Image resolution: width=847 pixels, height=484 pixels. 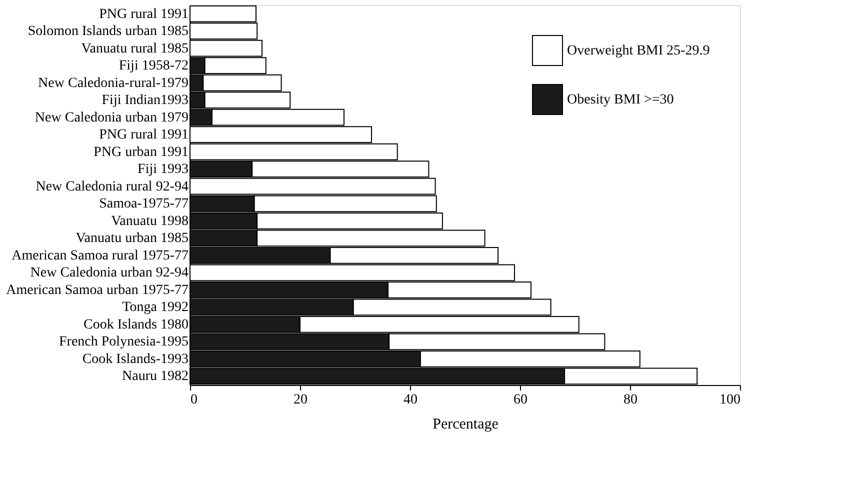 I want to click on x-tick-label: 0, so click(x=194, y=400).